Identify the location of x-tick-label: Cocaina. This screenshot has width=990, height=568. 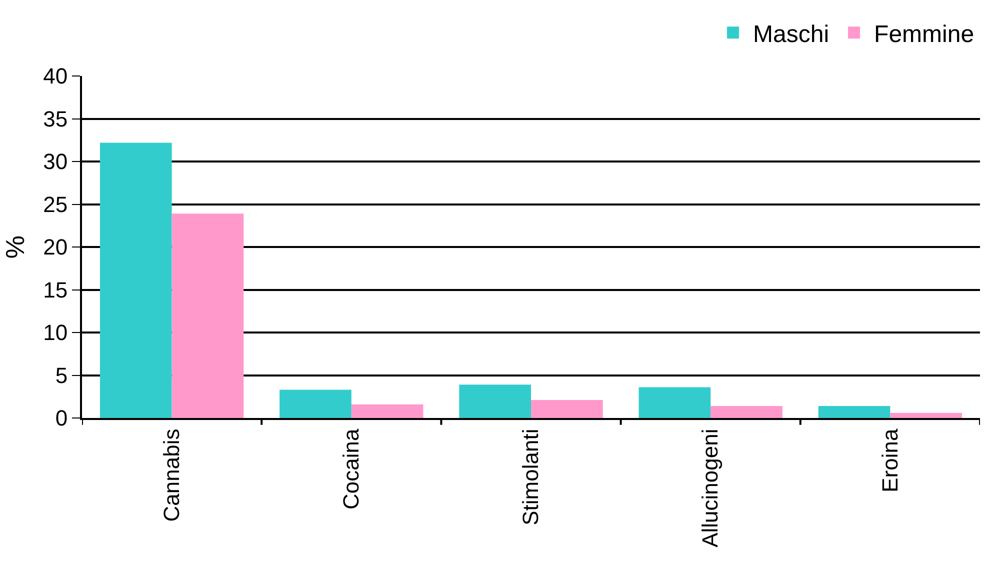
(351, 469).